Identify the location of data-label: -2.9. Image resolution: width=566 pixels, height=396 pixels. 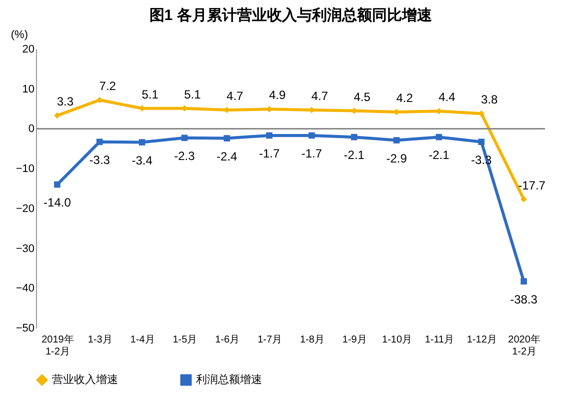
(397, 158).